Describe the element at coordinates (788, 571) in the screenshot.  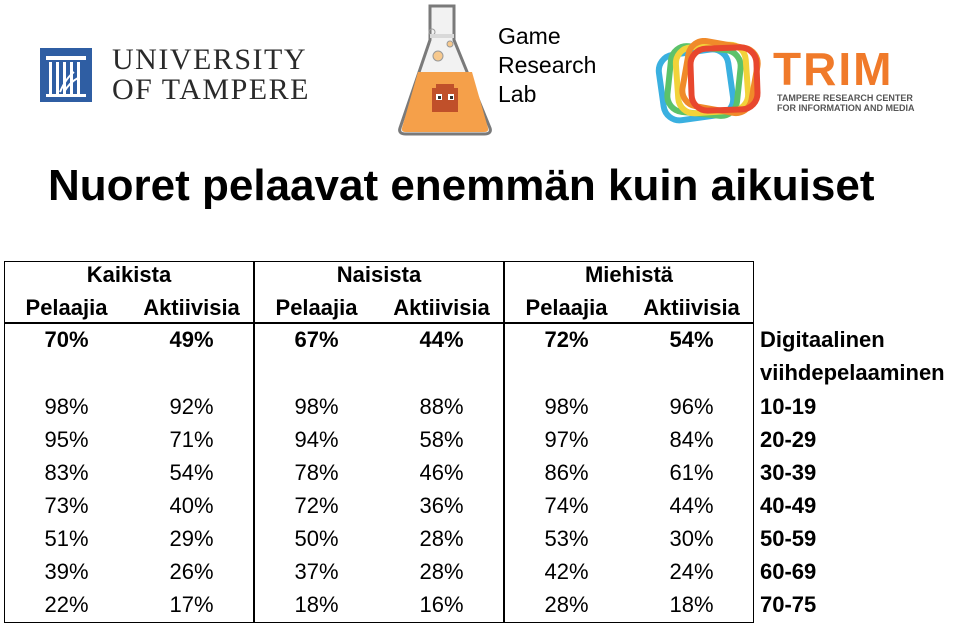
I see `row-label: 60-69` at that location.